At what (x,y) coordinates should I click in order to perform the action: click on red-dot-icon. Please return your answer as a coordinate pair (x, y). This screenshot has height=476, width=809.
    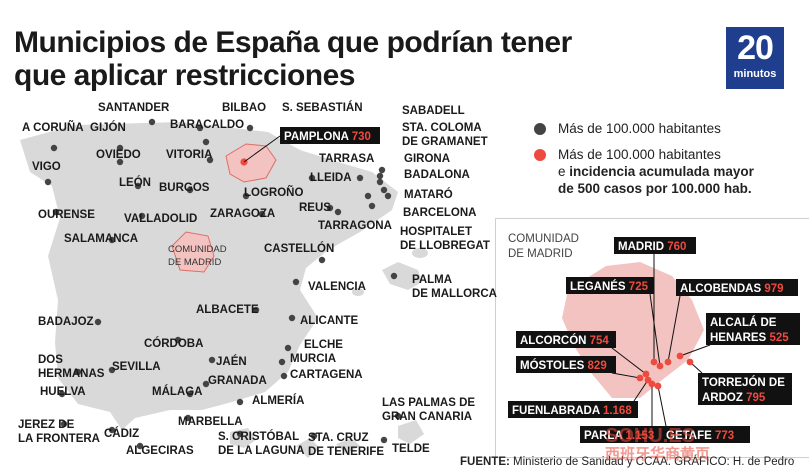
    Looking at the image, I should click on (540, 155).